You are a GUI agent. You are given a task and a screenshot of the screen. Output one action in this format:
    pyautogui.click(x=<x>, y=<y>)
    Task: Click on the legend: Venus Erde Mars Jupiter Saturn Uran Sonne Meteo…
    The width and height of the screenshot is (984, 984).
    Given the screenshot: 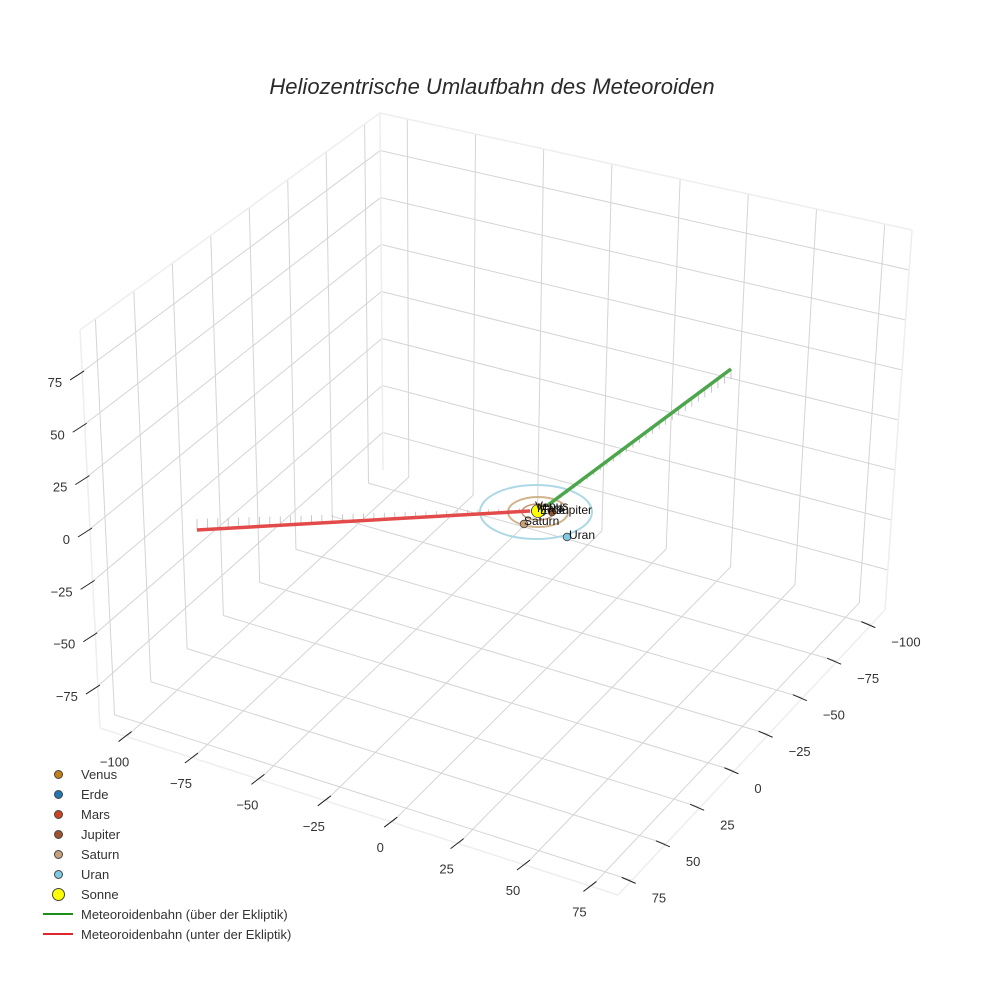 What is the action you would take?
    pyautogui.click(x=164, y=854)
    